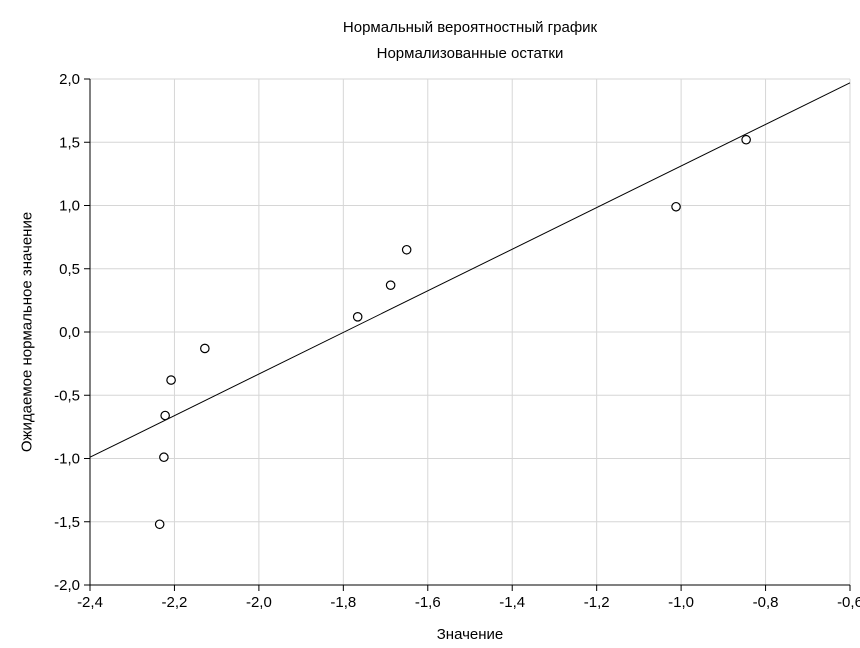 The height and width of the screenshot is (648, 860). I want to click on y-tick-label: 1,5, so click(69, 142).